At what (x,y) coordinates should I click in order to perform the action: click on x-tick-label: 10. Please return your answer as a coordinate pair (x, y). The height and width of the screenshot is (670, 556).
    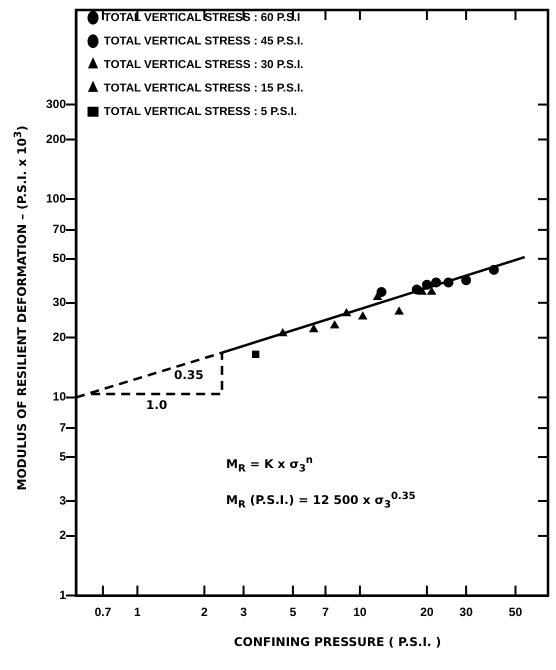
    Looking at the image, I should click on (360, 612).